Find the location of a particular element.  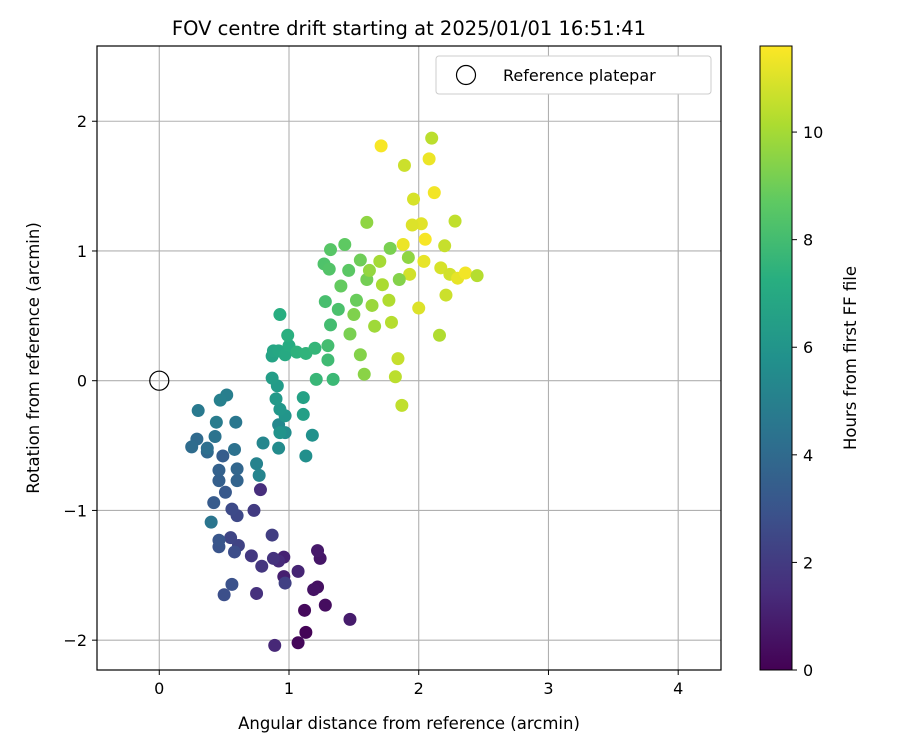

x-tick-label: 0 is located at coordinates (159, 688).